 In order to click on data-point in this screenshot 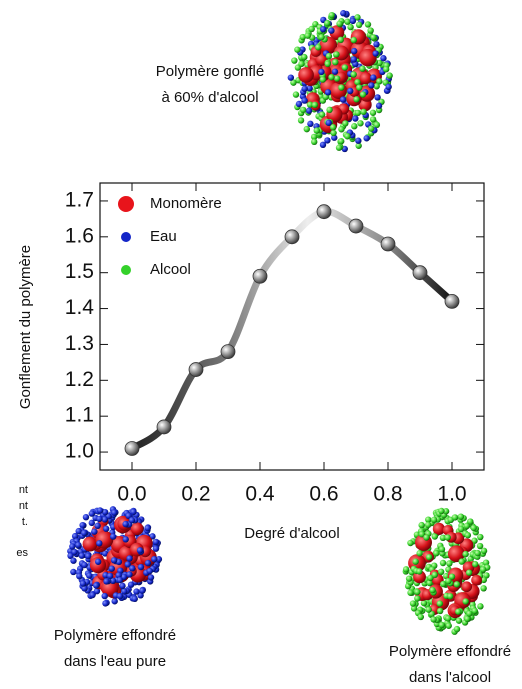, I will do `click(196, 369)`.